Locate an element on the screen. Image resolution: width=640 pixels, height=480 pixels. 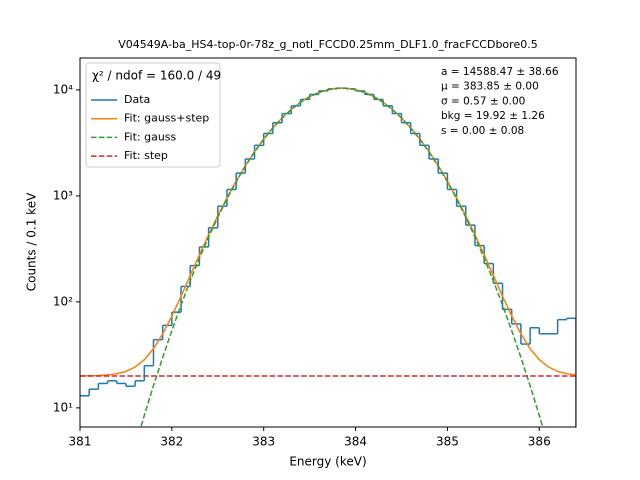
y-tick-label: 10² is located at coordinates (63, 301).